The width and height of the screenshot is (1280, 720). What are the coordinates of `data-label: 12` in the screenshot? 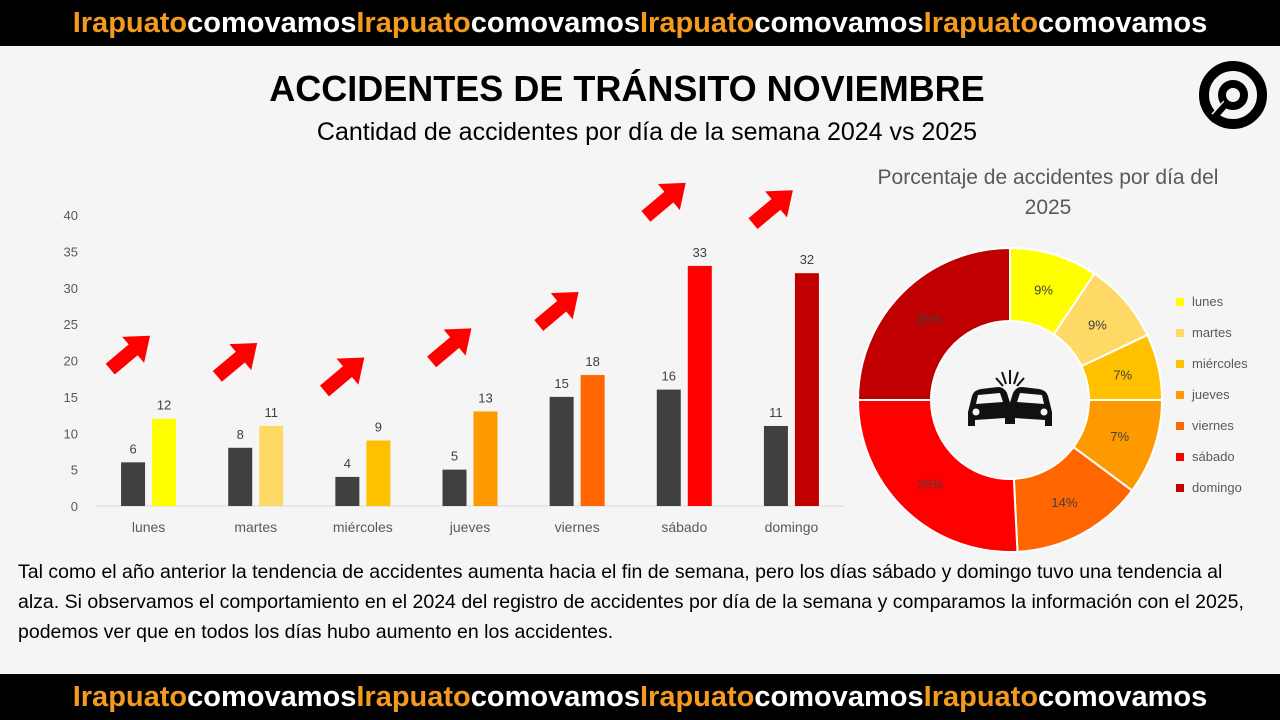 It's located at (164, 405).